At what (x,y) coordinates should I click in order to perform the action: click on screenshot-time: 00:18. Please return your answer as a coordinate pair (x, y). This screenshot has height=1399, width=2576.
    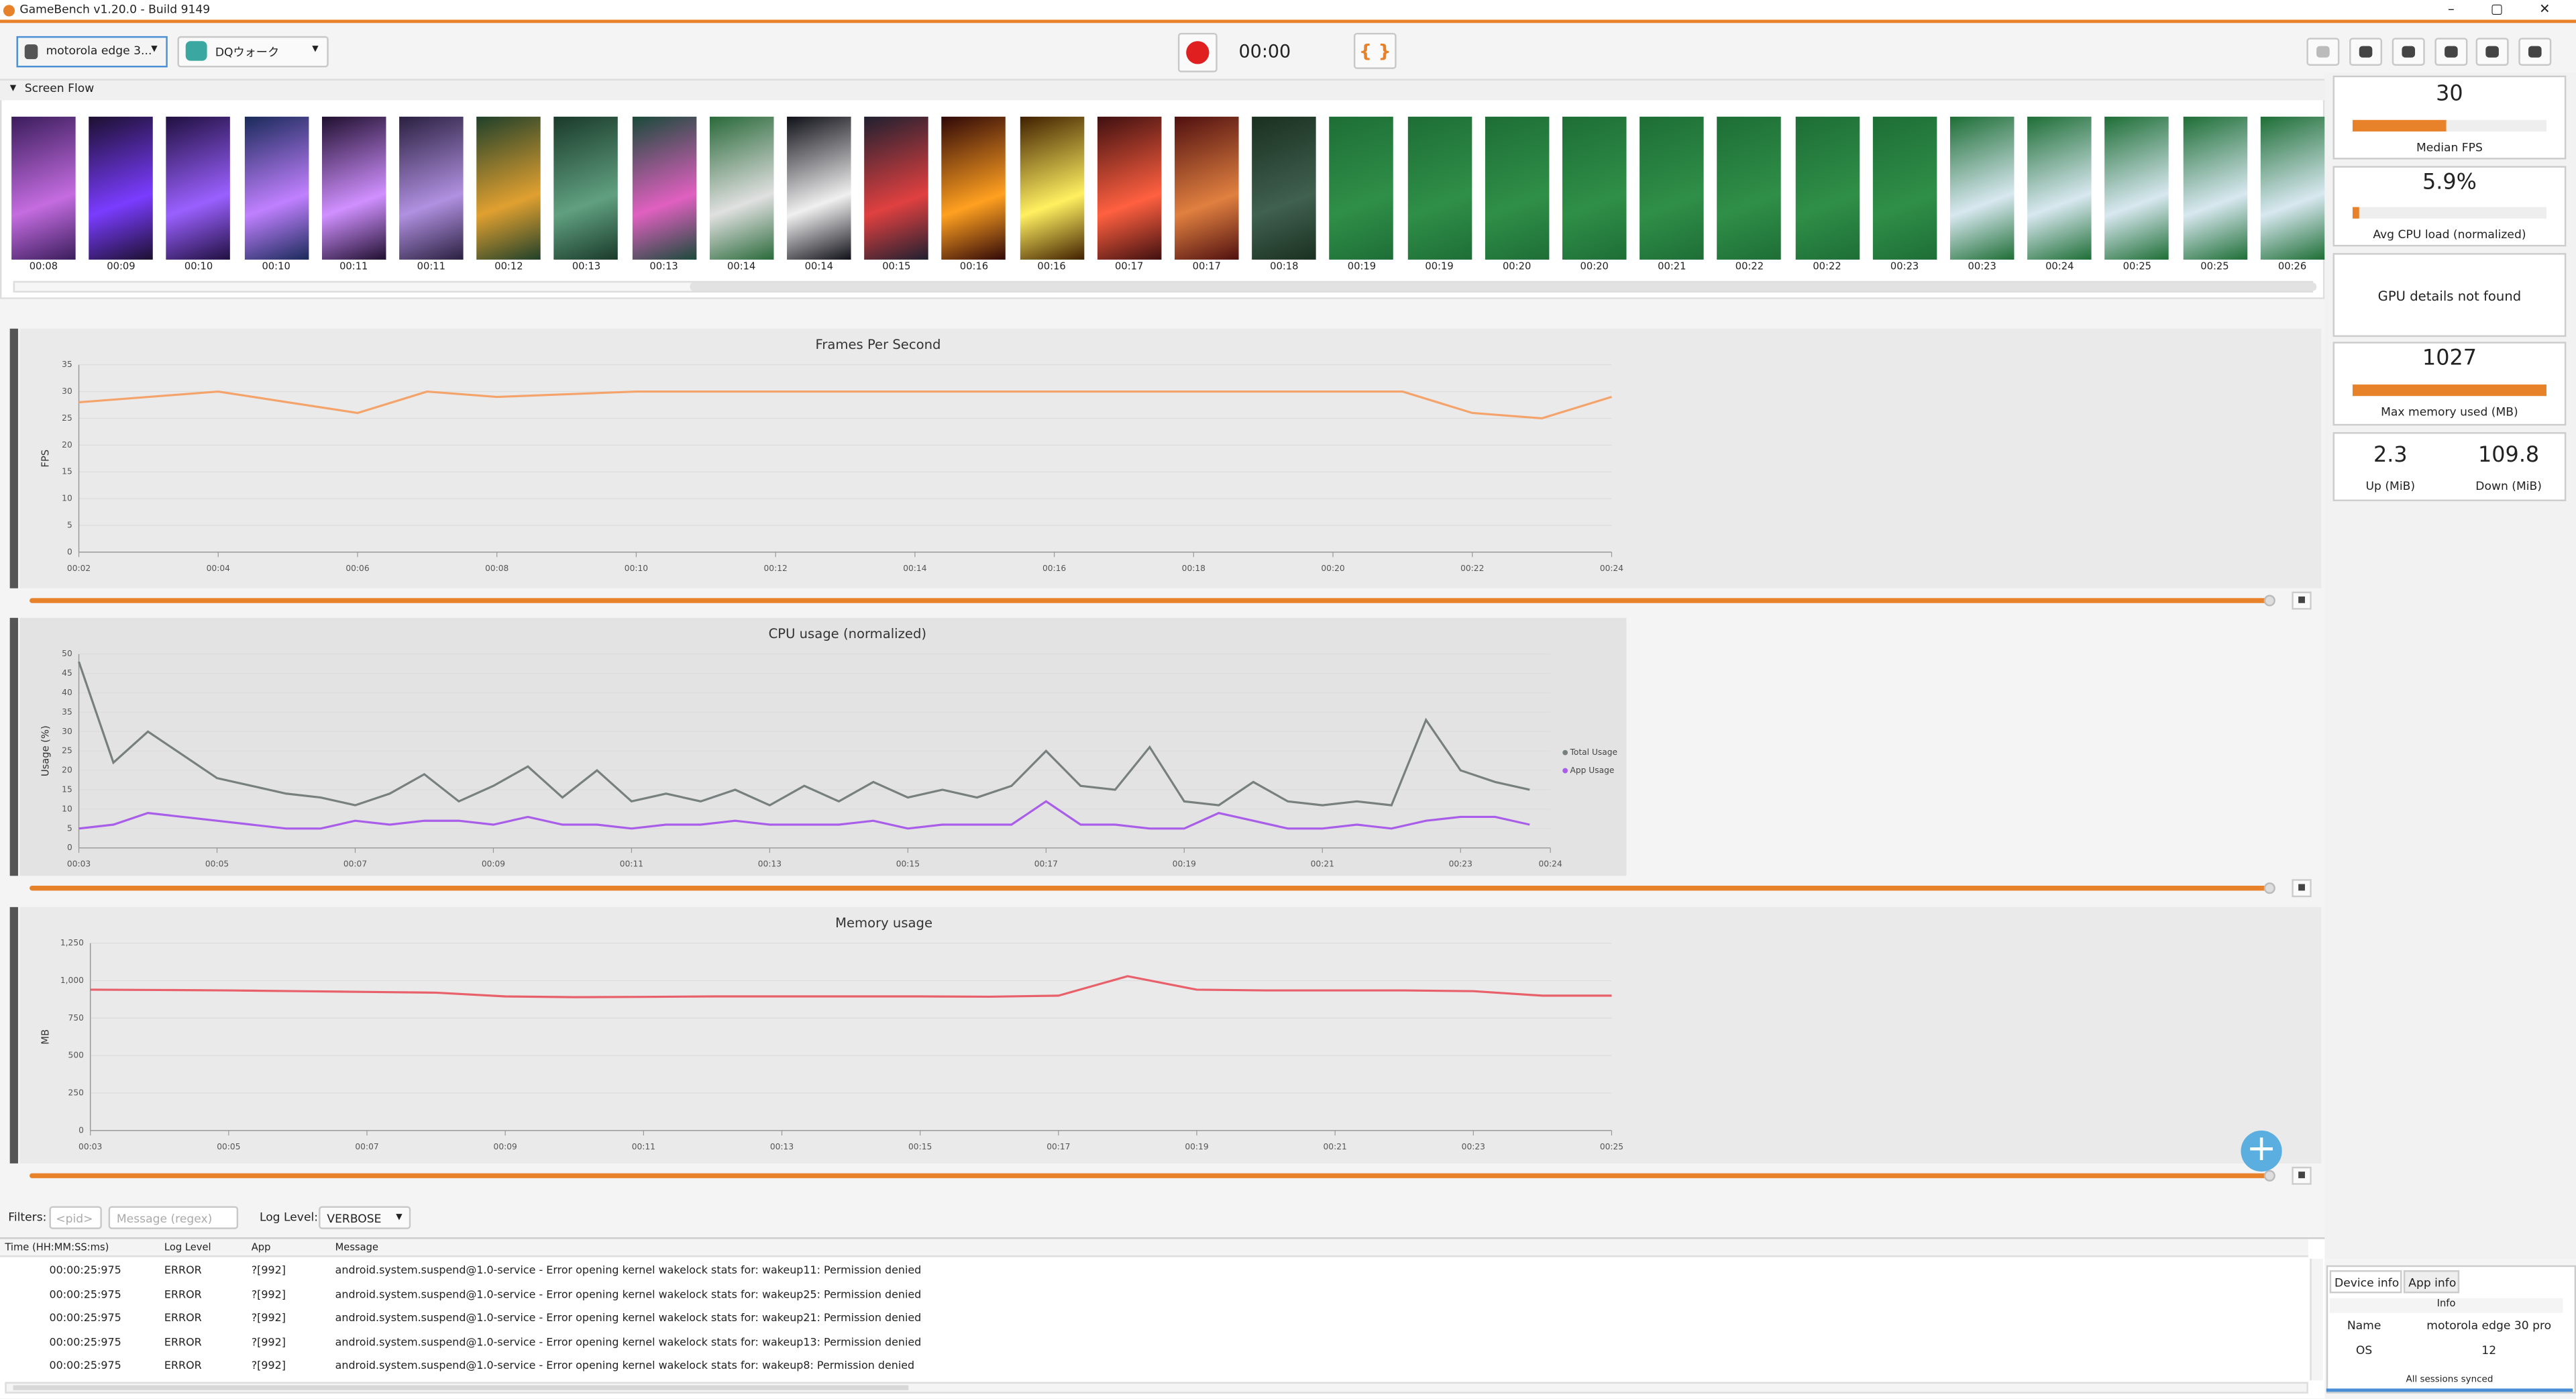
    Looking at the image, I should click on (1284, 267).